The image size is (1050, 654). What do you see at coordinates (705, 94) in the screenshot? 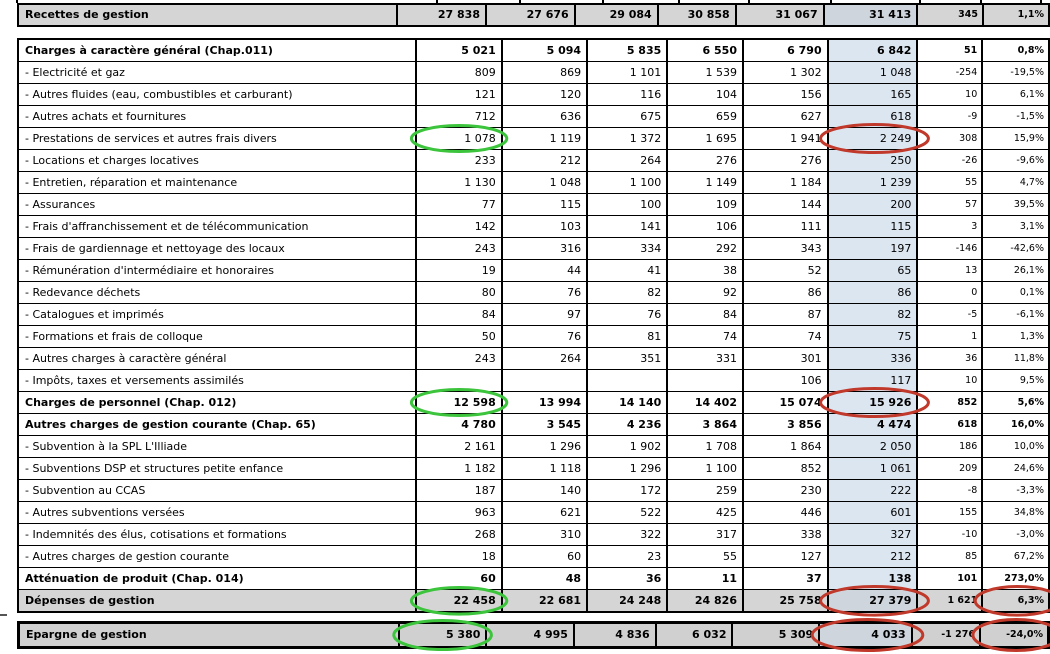
I see `value-cell: 104` at bounding box center [705, 94].